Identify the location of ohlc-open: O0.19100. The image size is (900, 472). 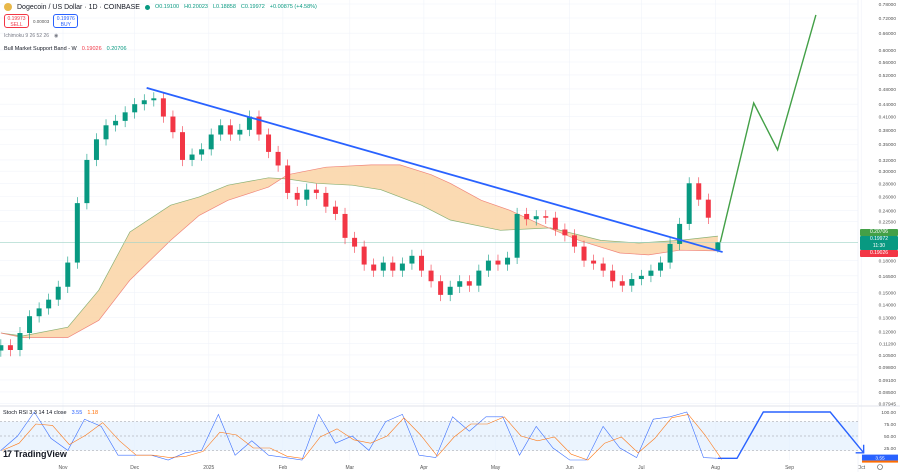
(167, 7).